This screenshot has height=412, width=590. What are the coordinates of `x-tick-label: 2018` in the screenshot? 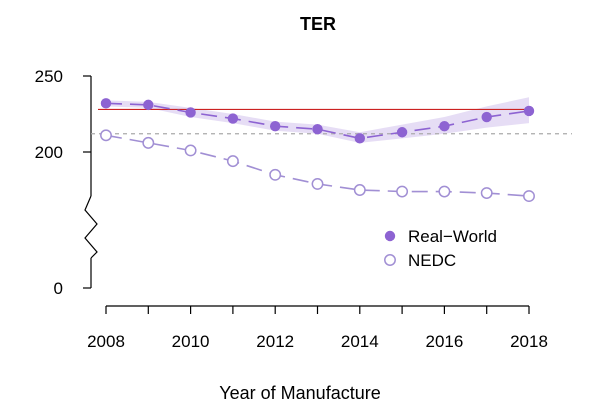 It's located at (529, 341).